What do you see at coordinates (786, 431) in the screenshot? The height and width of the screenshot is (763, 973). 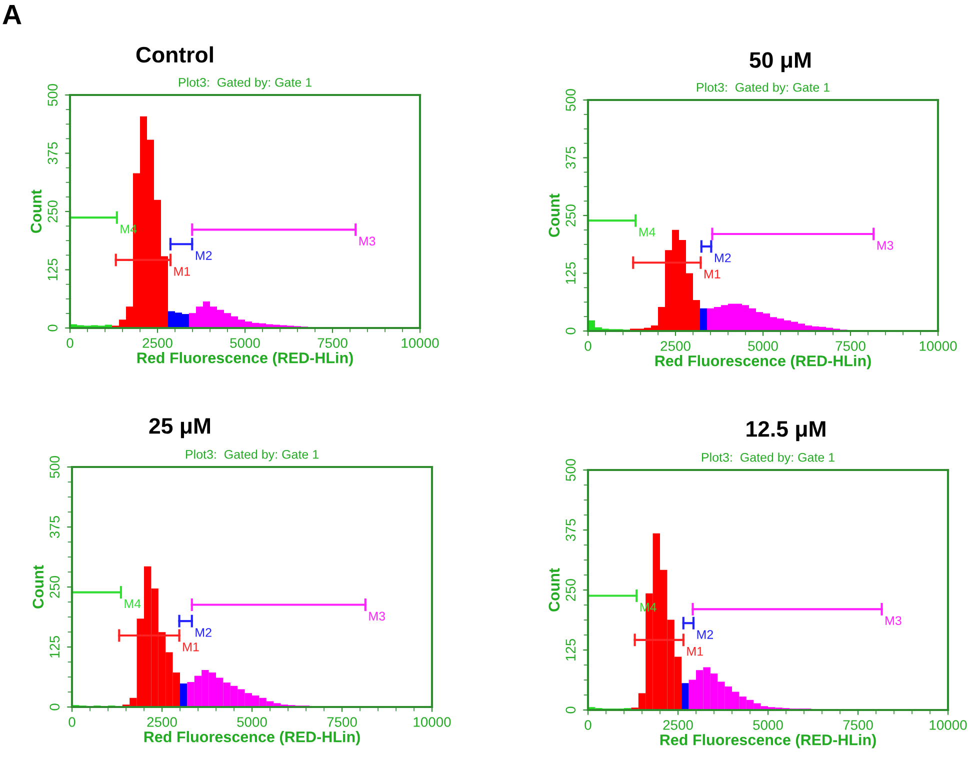 I see `chart-title: 12.5 μM` at bounding box center [786, 431].